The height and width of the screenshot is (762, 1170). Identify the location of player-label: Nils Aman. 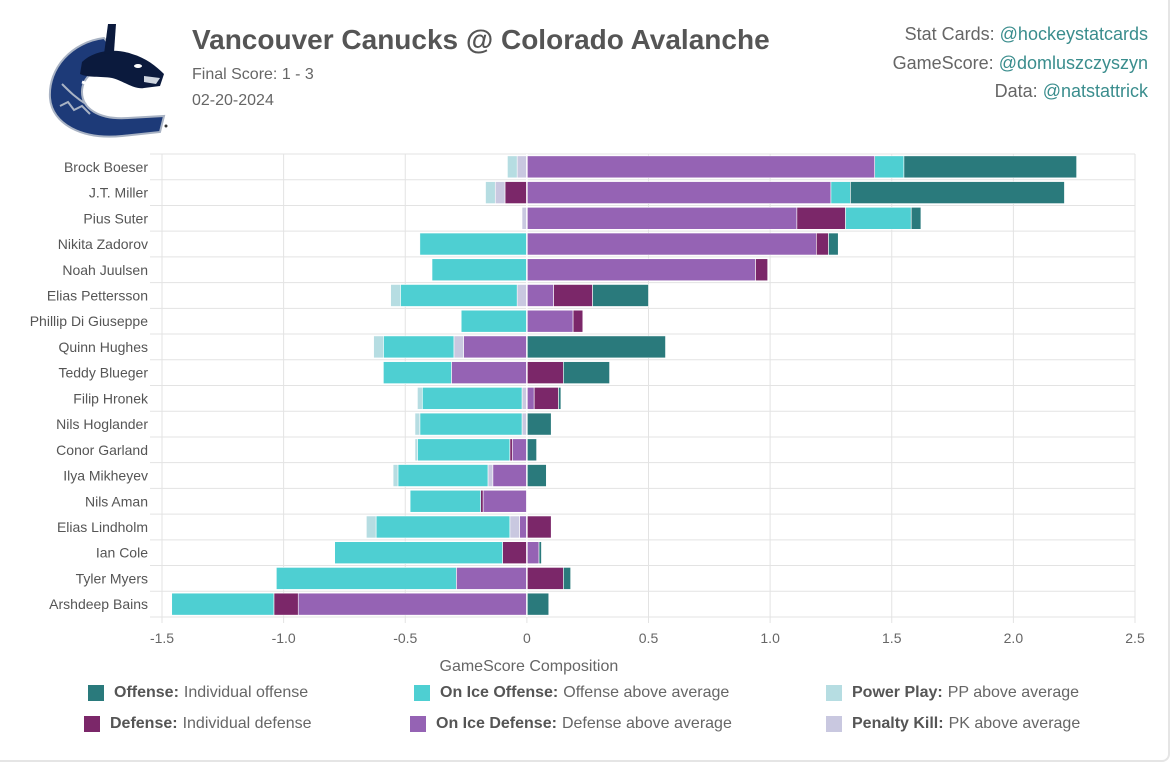
(116, 501).